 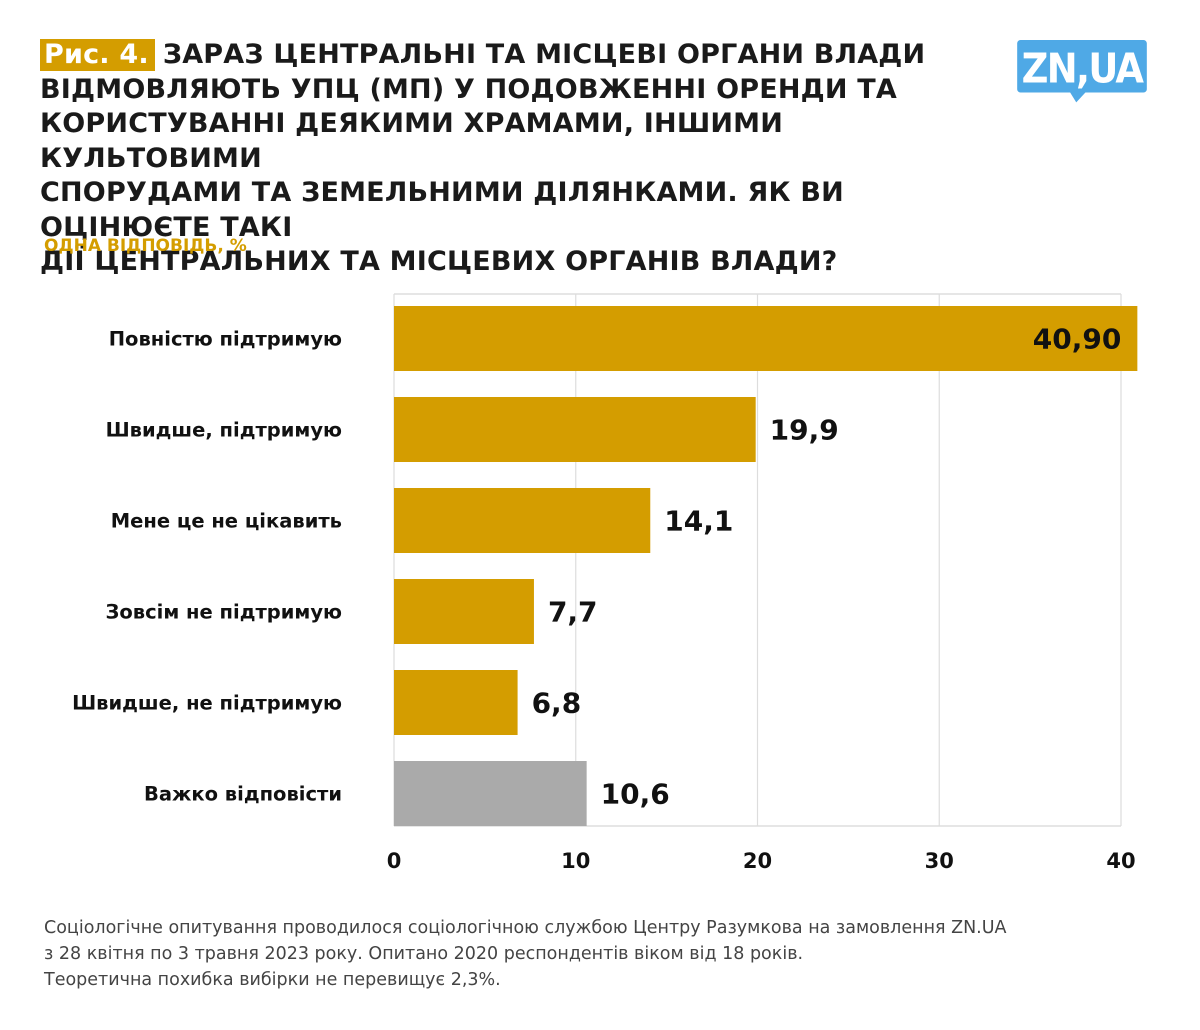 I want to click on zn-ua-logo-icon: ZN,UA, so click(x=1082, y=71).